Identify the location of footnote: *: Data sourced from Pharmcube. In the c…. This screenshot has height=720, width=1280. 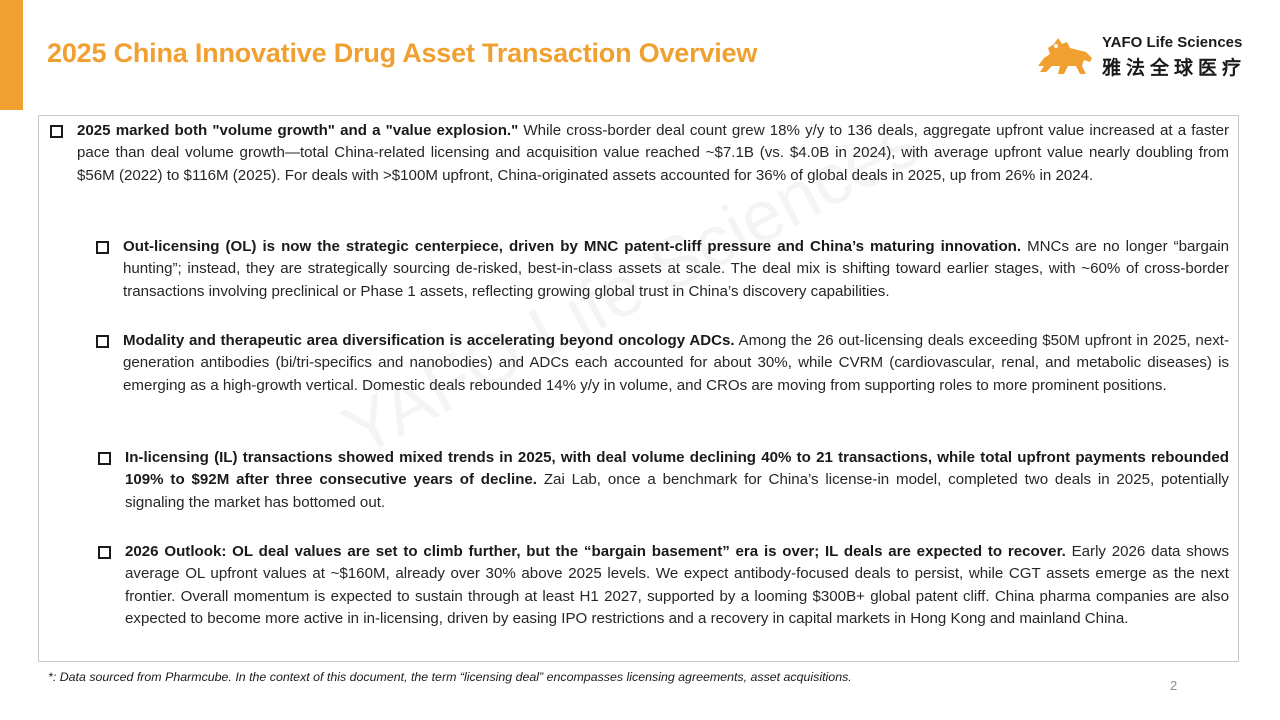
(450, 677).